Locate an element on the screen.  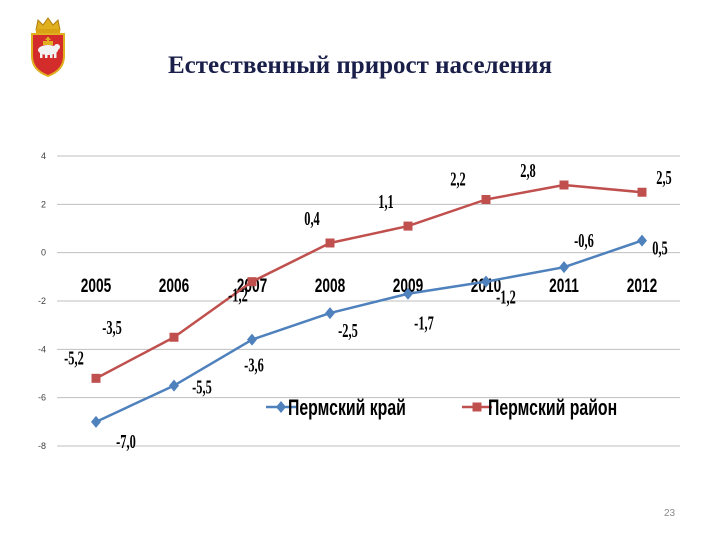
data-label: -5,2 is located at coordinates (74, 357).